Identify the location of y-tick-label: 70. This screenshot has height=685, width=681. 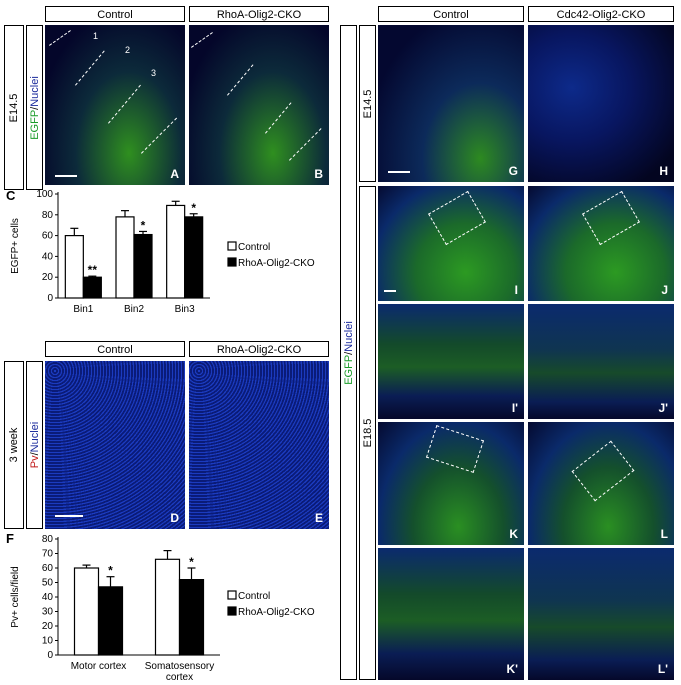
(48, 554).